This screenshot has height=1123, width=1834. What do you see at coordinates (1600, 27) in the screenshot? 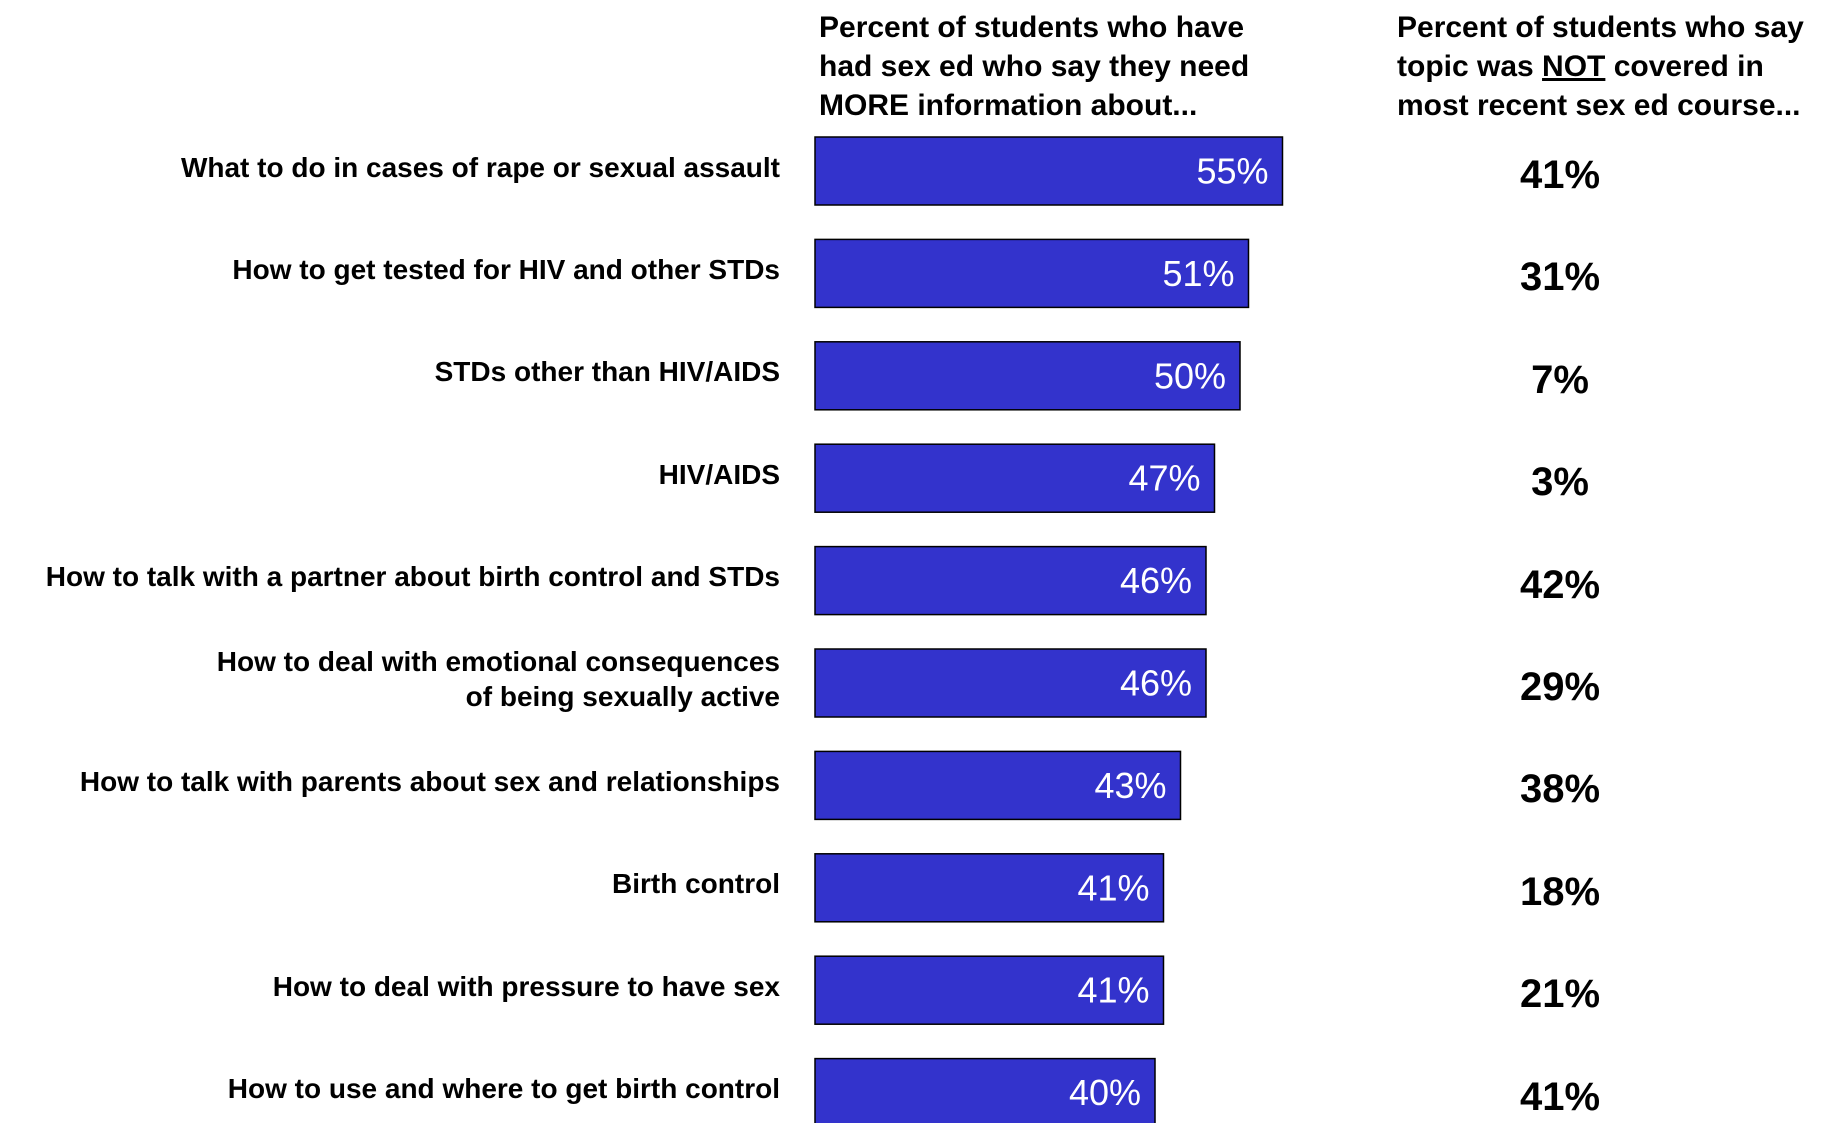
I see `right-header-line-1: Percent of students who say` at bounding box center [1600, 27].